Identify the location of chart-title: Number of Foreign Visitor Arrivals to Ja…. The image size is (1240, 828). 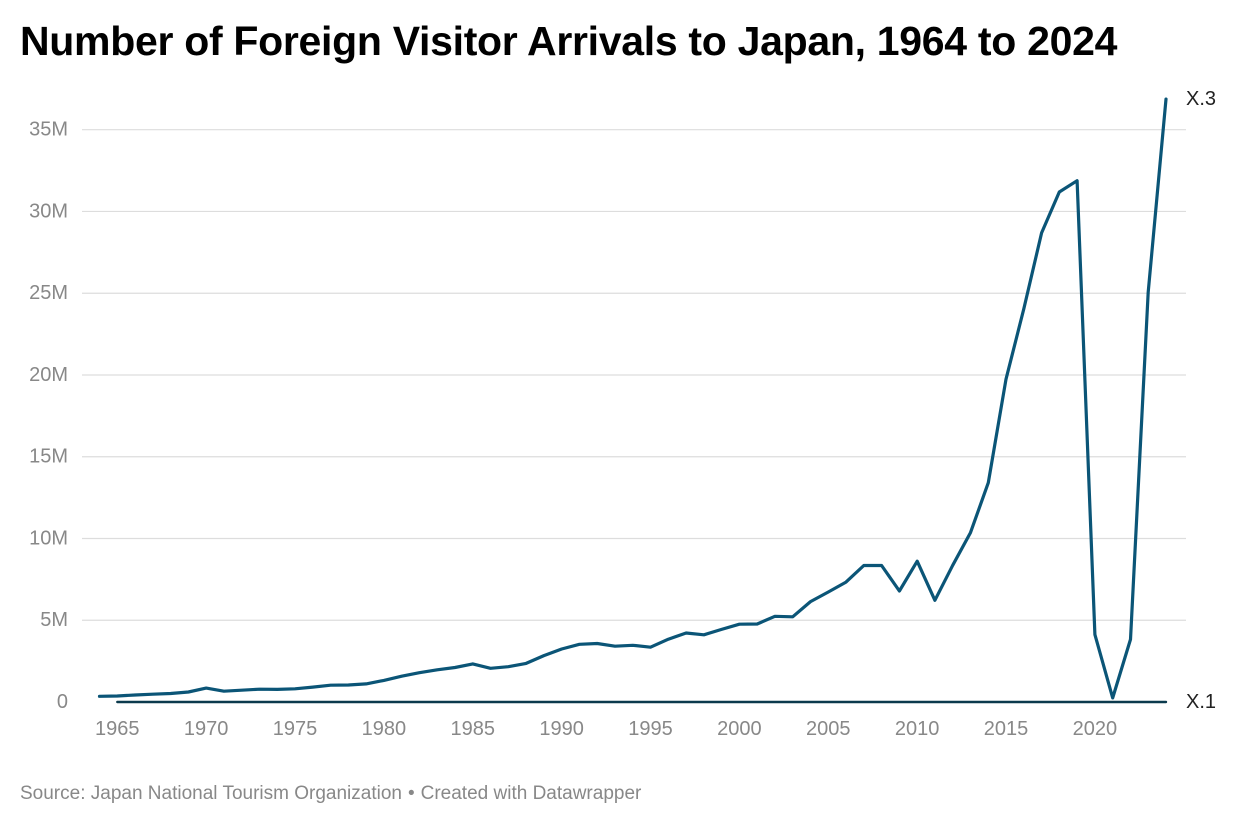
(569, 41).